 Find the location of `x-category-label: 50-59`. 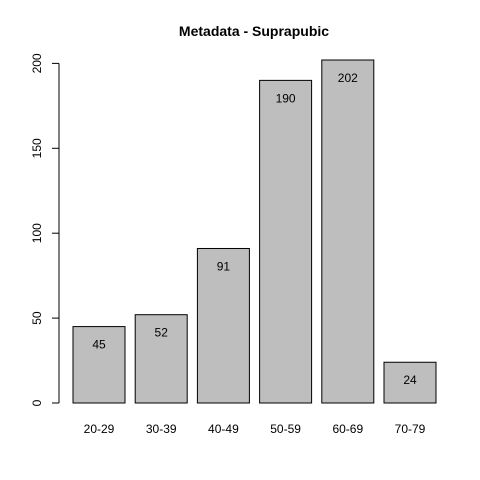

x-category-label: 50-59 is located at coordinates (285, 429).